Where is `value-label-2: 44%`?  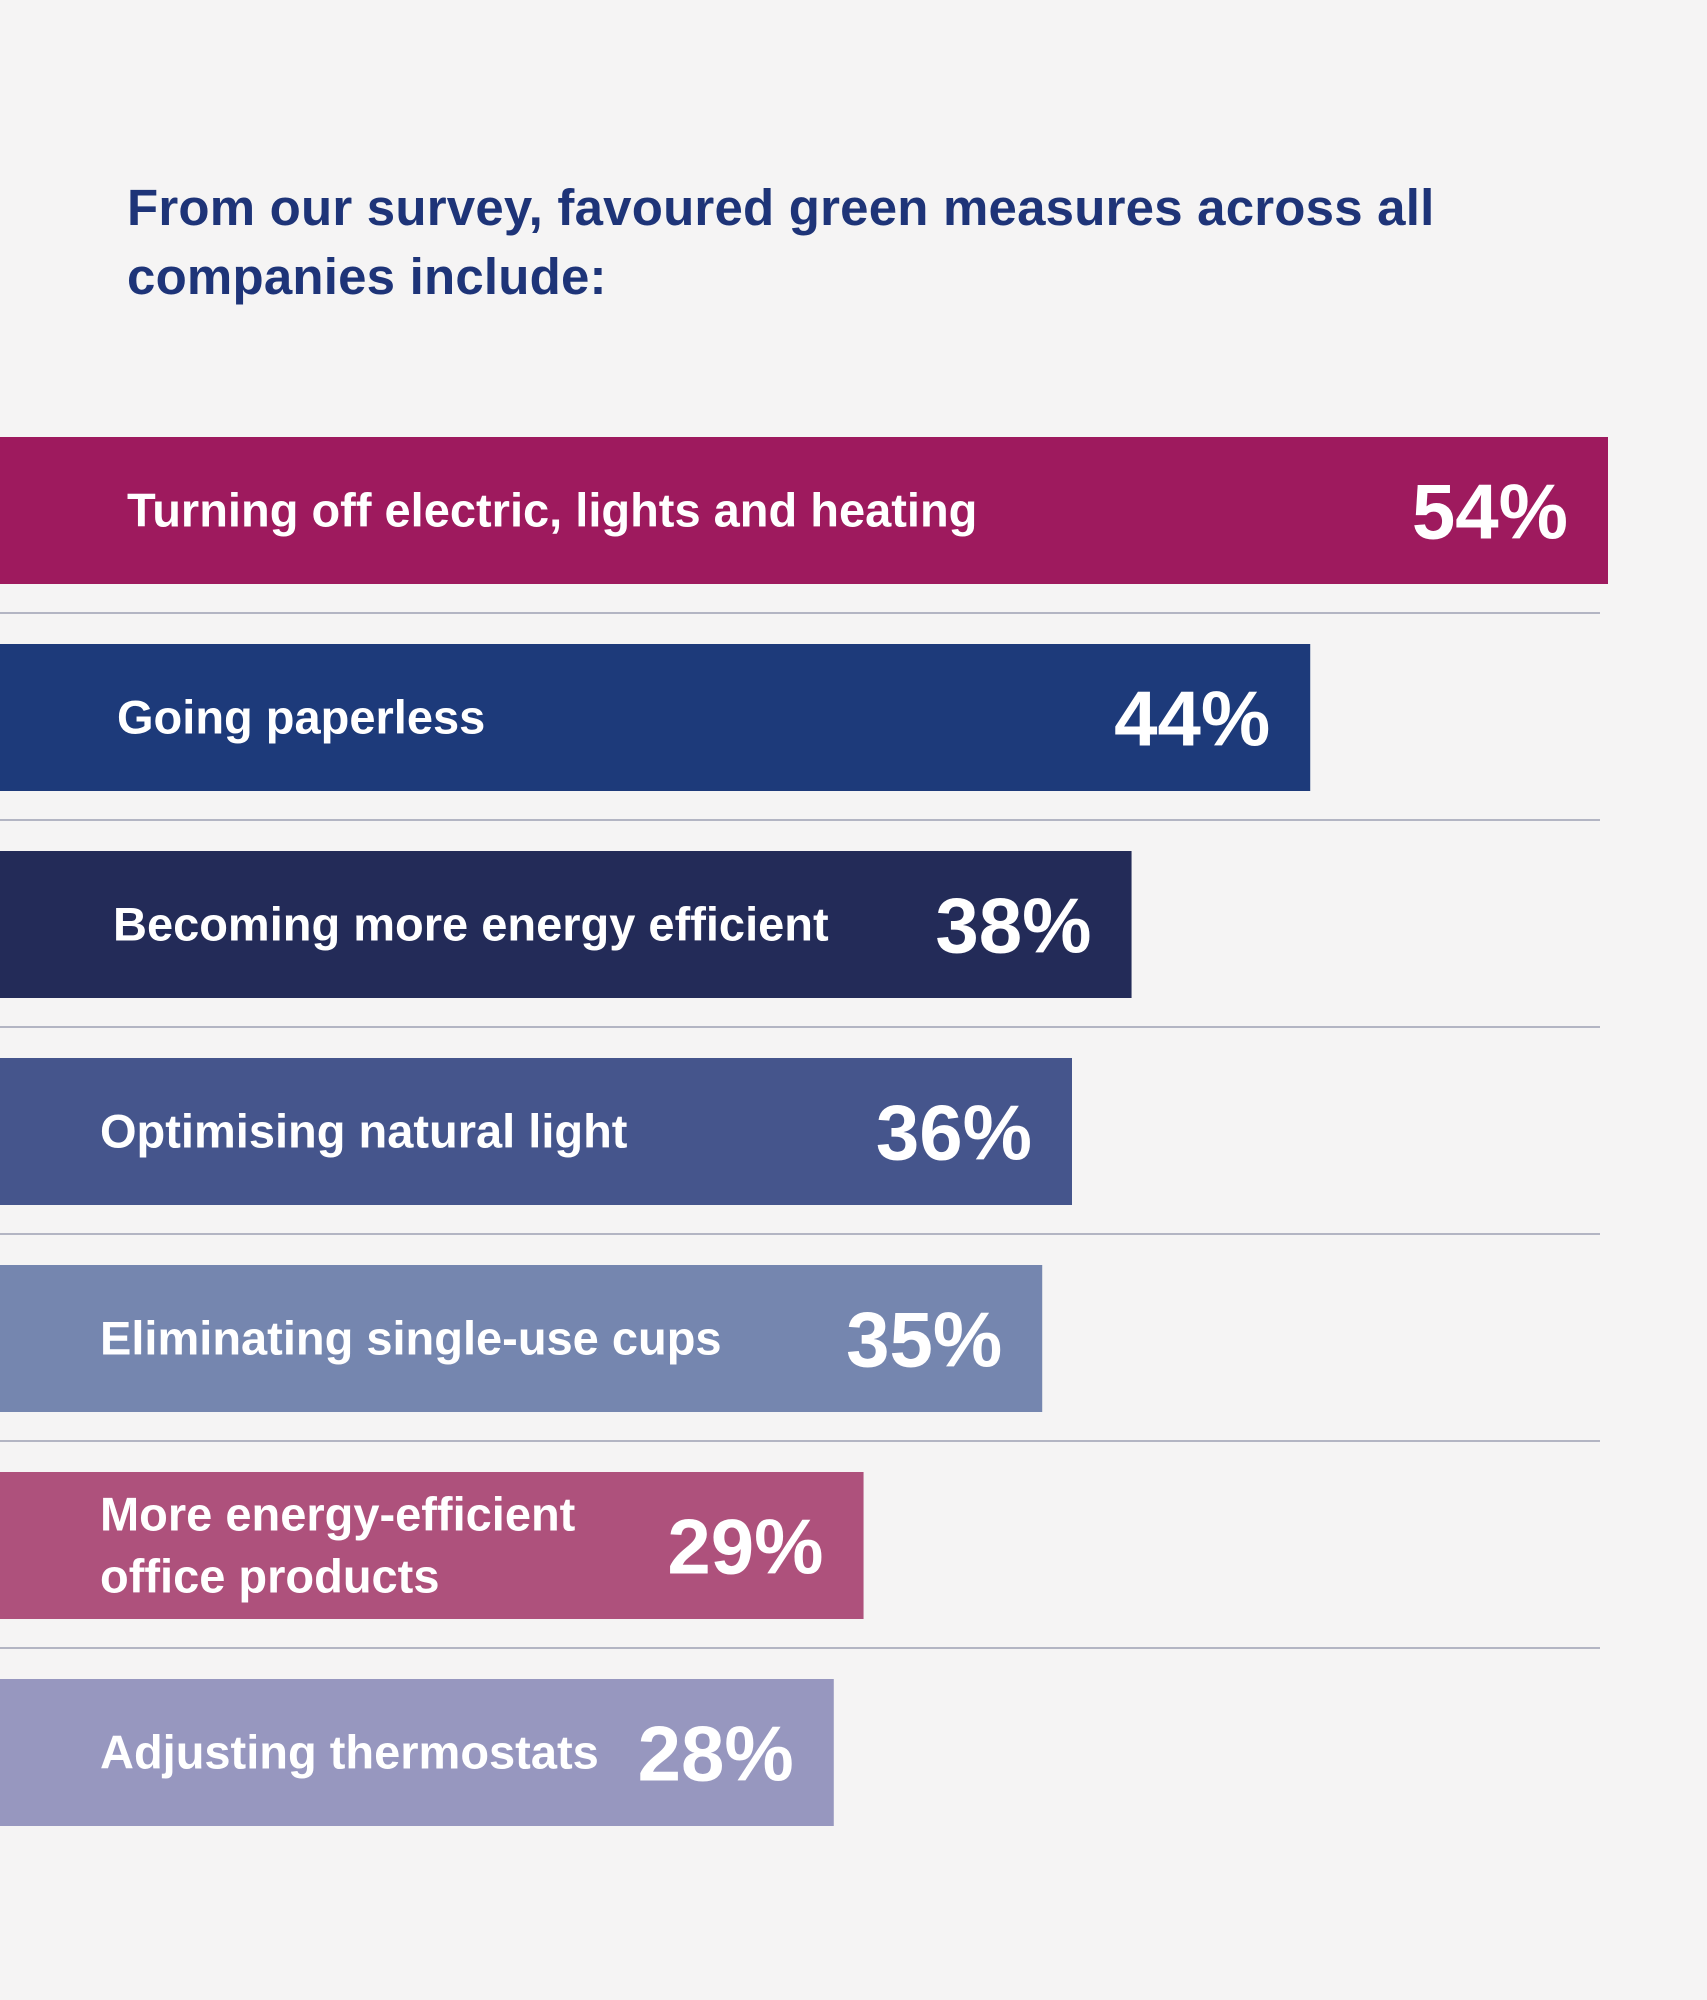 value-label-2: 44% is located at coordinates (1192, 719).